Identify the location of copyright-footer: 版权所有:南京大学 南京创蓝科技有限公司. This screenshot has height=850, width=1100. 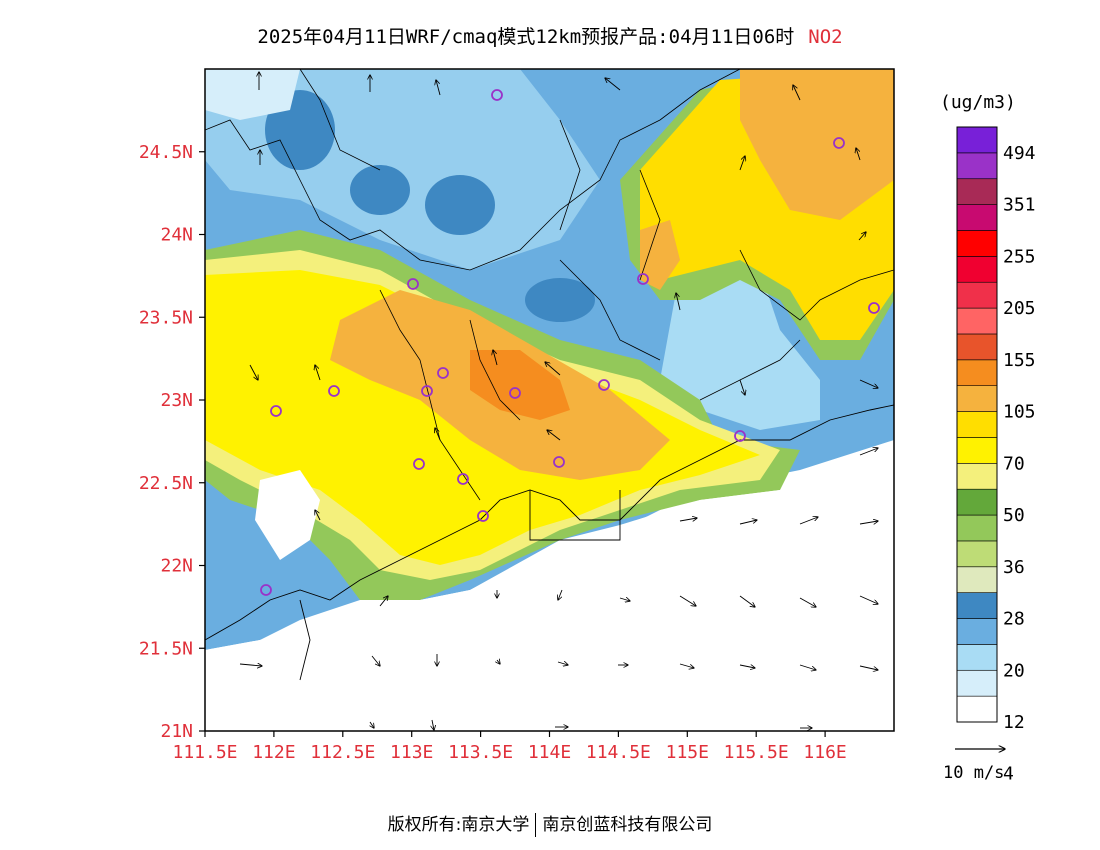
(550, 823).